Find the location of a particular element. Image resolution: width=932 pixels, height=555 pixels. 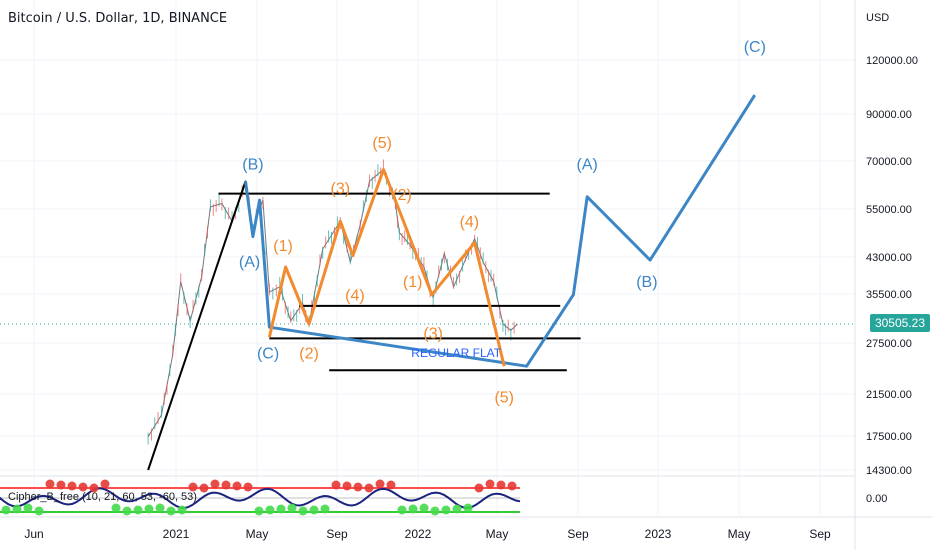

indicator-panel: Cipher_B_free (10, 21, 60, 53, -60, 53) is located at coordinates (260, 497).